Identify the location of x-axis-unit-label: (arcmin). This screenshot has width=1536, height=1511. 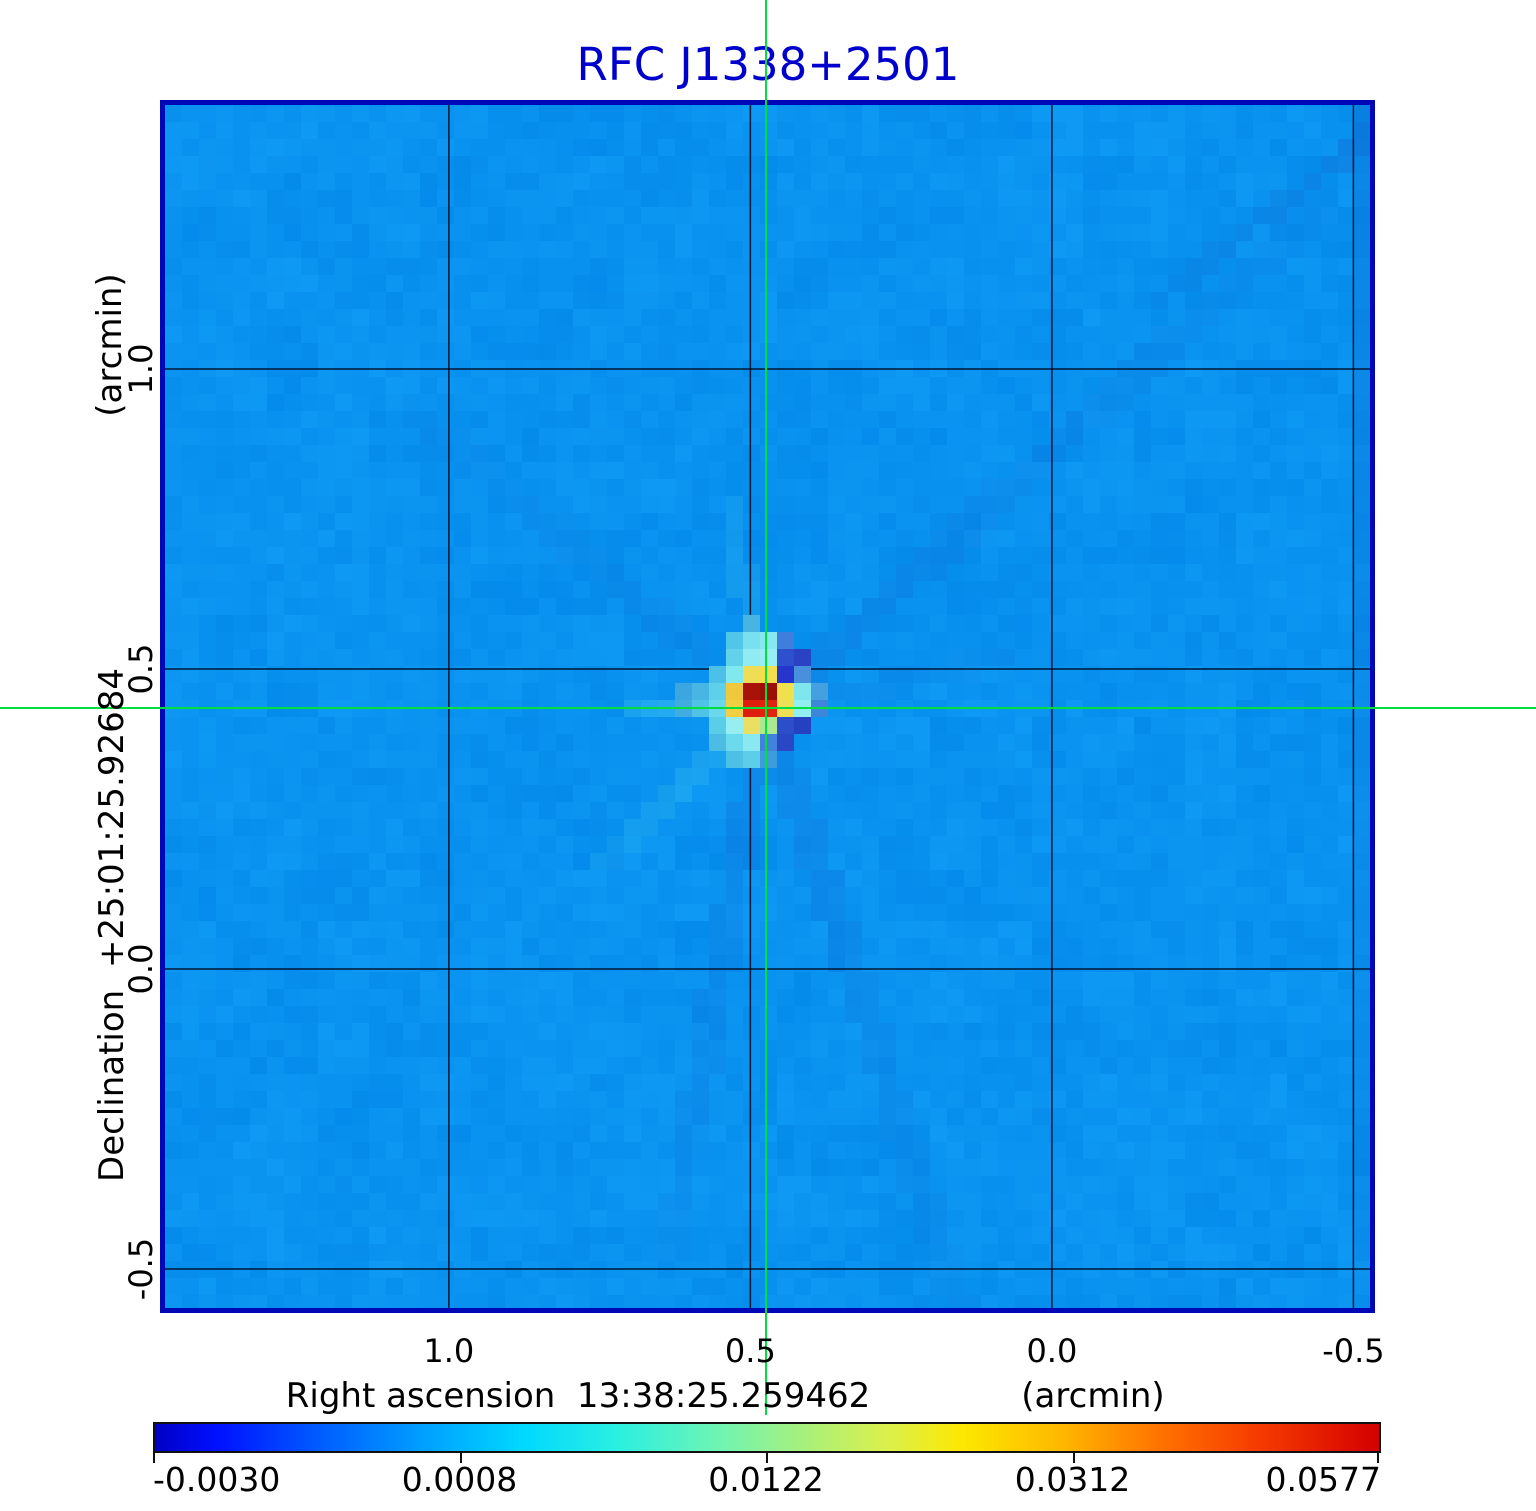
(1093, 1396).